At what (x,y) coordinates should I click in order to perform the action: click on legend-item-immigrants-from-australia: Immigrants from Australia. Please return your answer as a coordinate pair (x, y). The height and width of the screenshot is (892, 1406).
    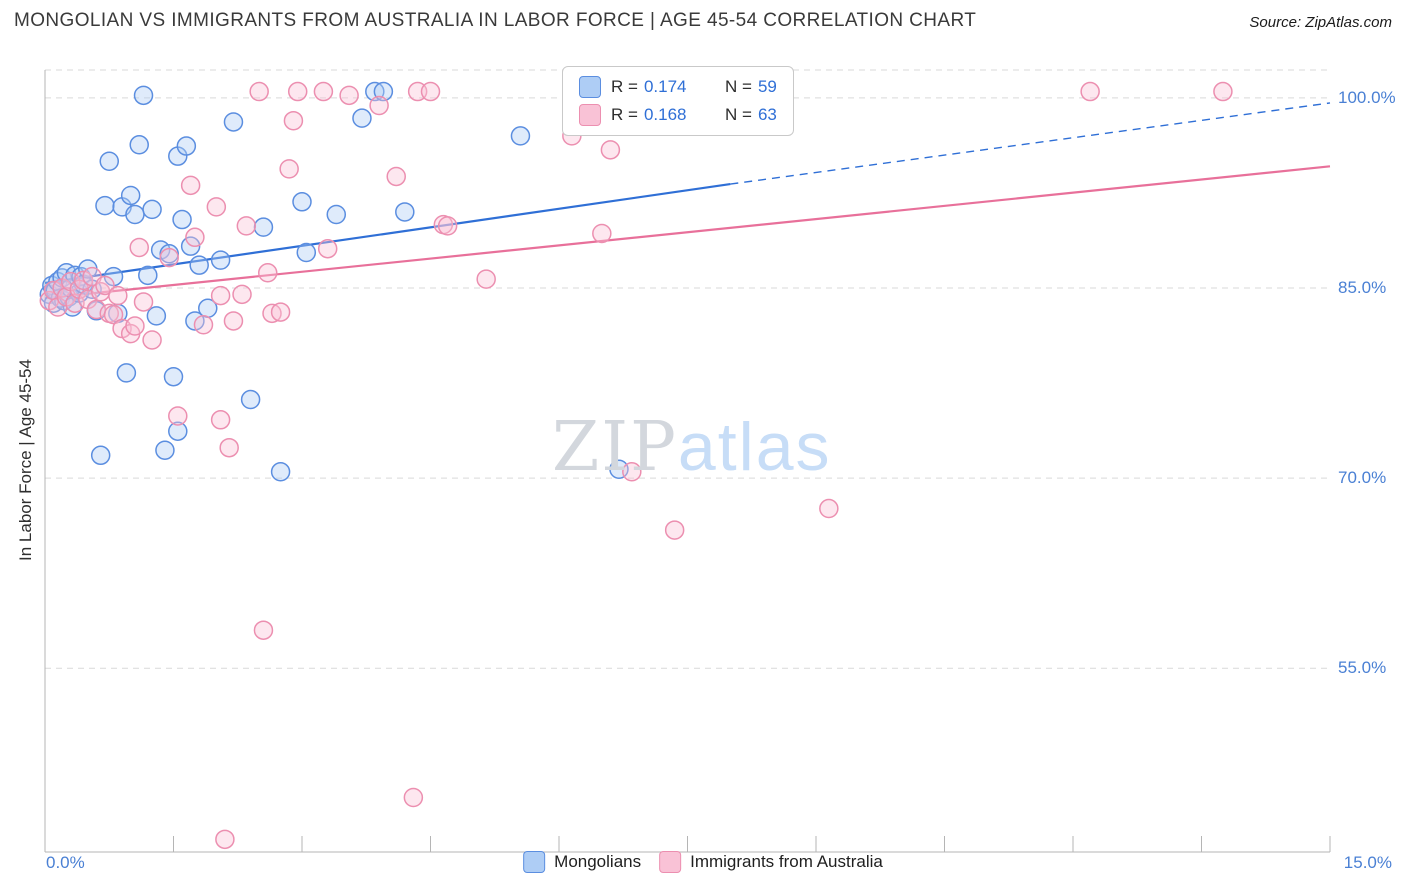
    Looking at the image, I should click on (771, 862).